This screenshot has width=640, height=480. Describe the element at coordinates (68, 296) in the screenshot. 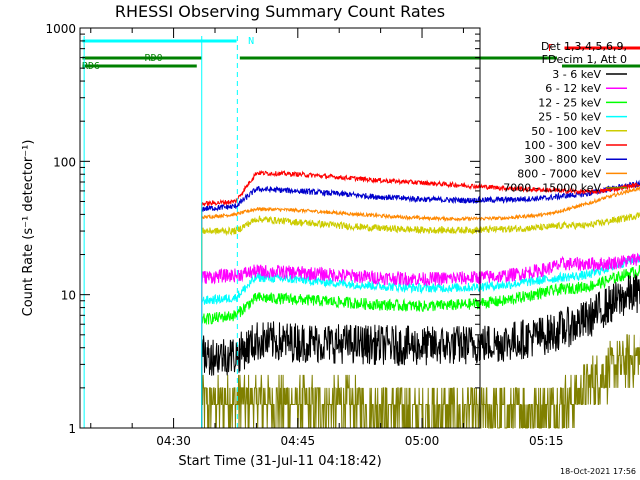

I see `y-tick-label: 10` at that location.